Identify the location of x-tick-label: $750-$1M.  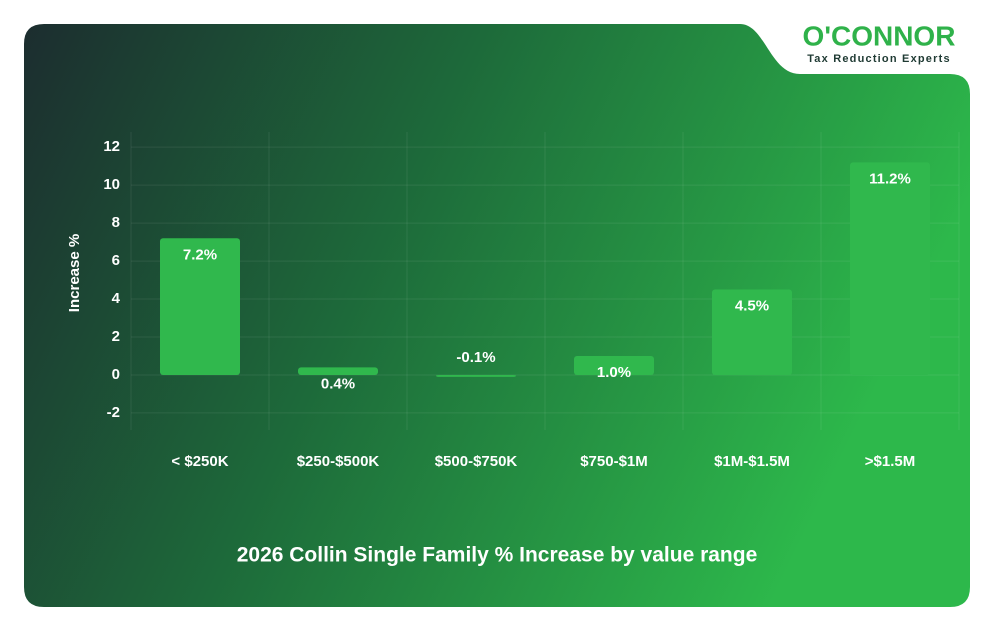
(614, 461).